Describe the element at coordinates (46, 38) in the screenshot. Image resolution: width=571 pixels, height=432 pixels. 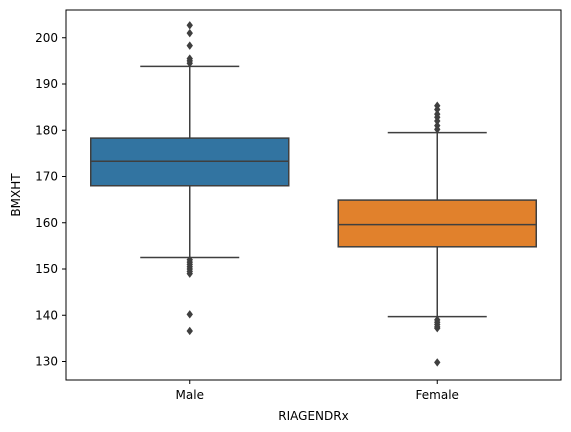
I see `y-tick-label: 200` at that location.